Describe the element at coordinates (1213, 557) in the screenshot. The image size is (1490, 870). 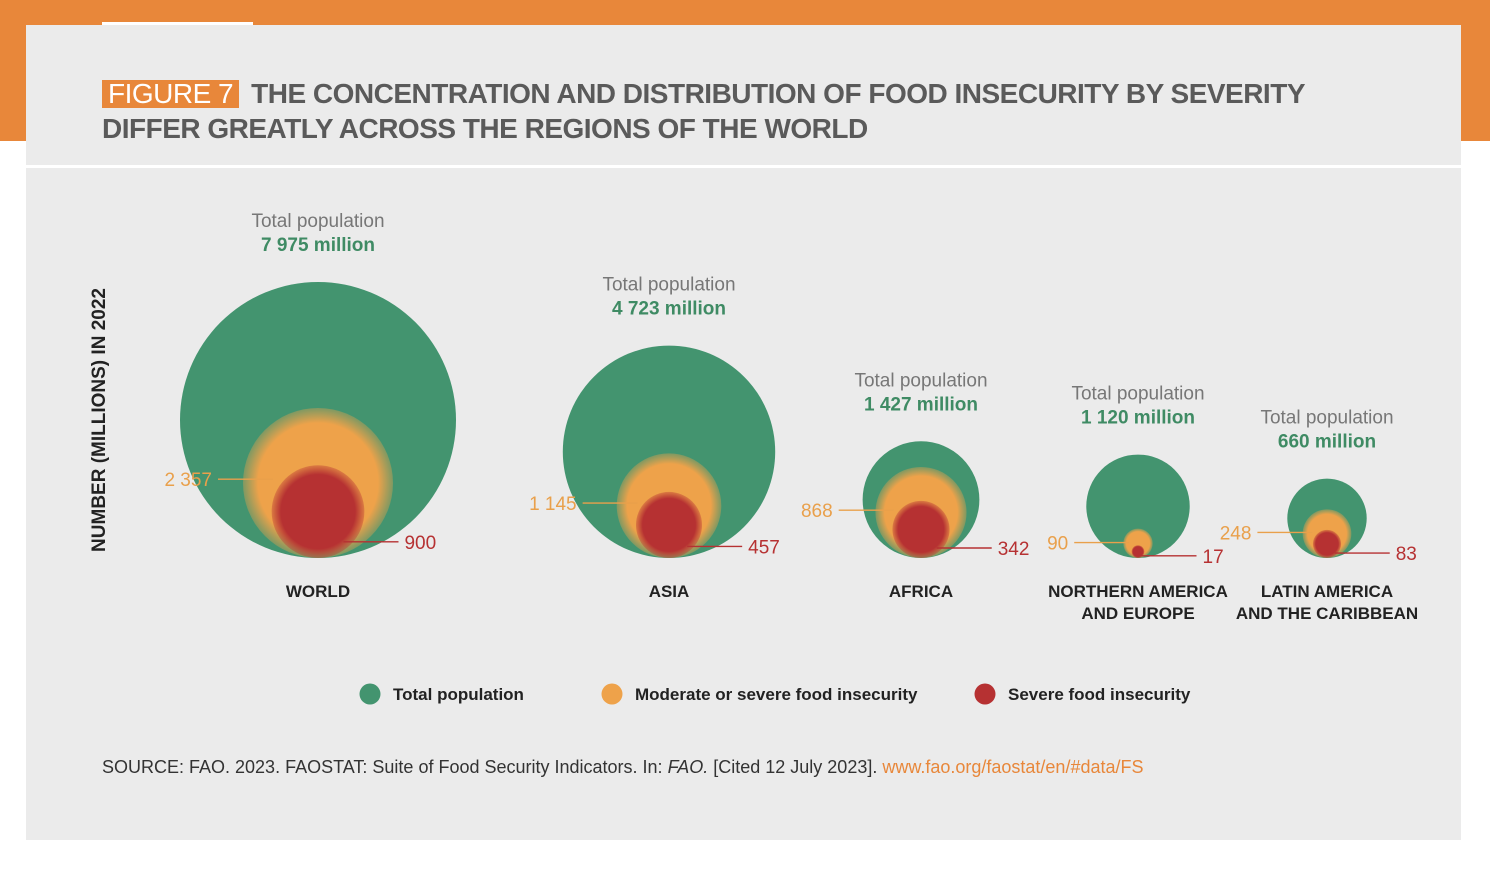
I see `severe-value: 17` at that location.